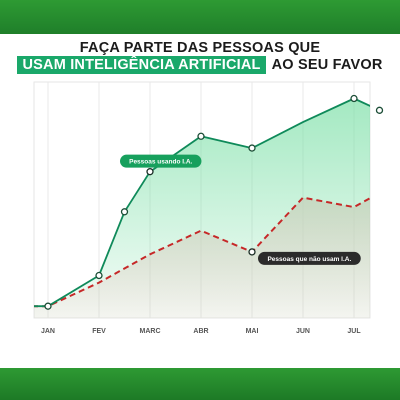 This screenshot has height=400, width=400. I want to click on bottom-green-band, so click(200, 384).